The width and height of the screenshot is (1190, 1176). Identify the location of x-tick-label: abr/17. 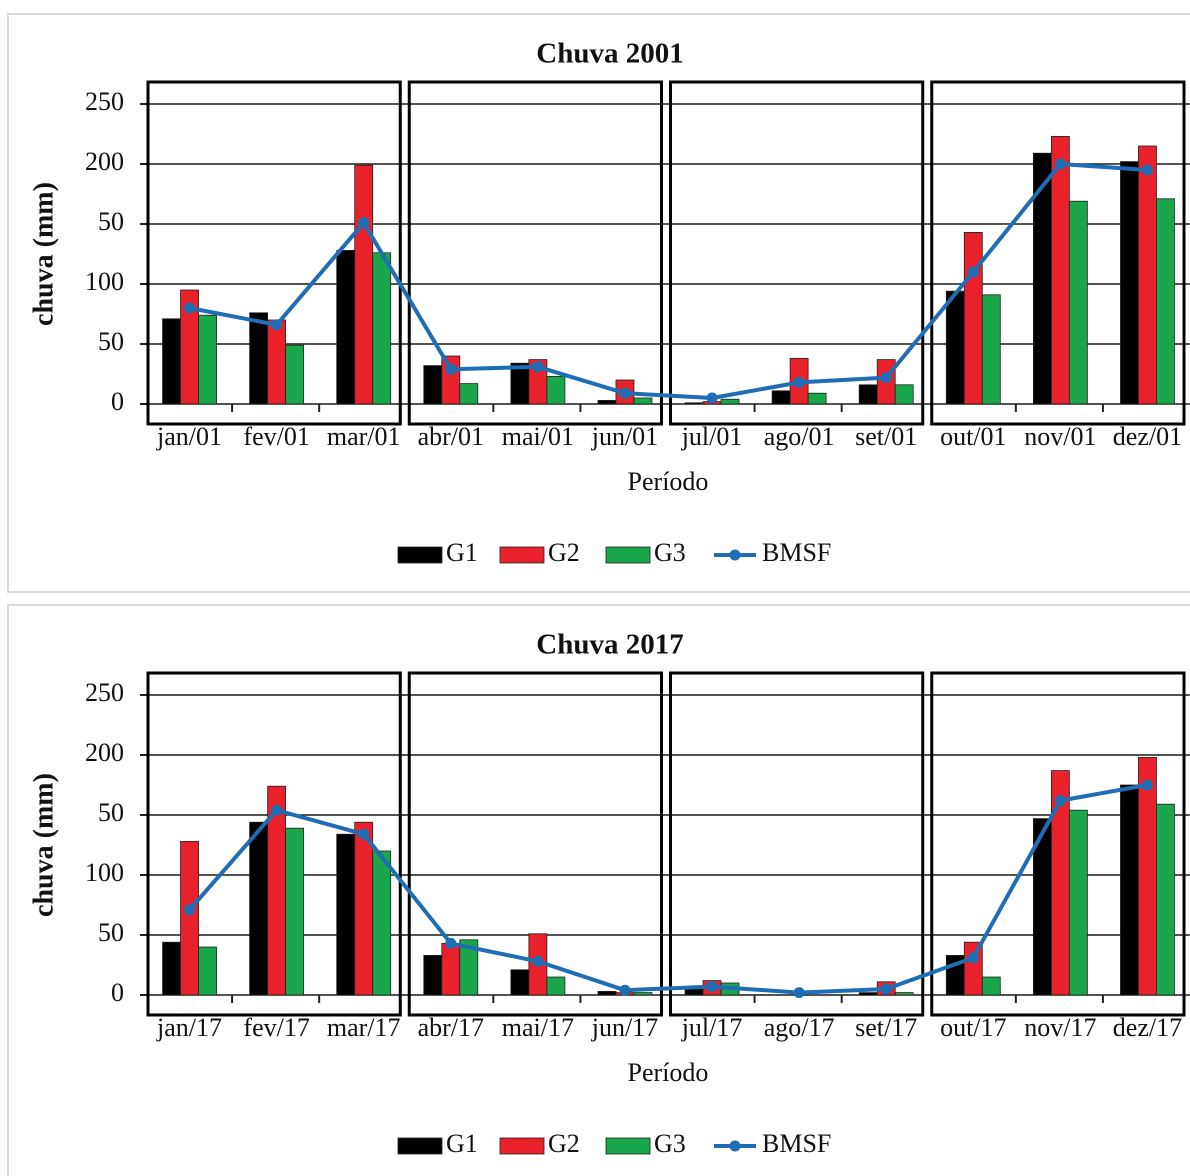
(451, 1027).